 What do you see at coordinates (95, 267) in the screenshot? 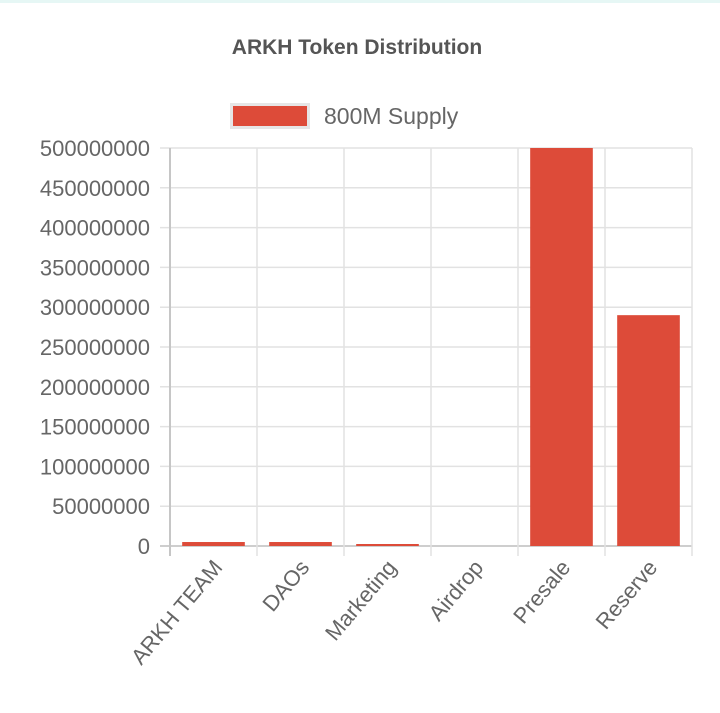
I see `y-tick-label: 350000000` at bounding box center [95, 267].